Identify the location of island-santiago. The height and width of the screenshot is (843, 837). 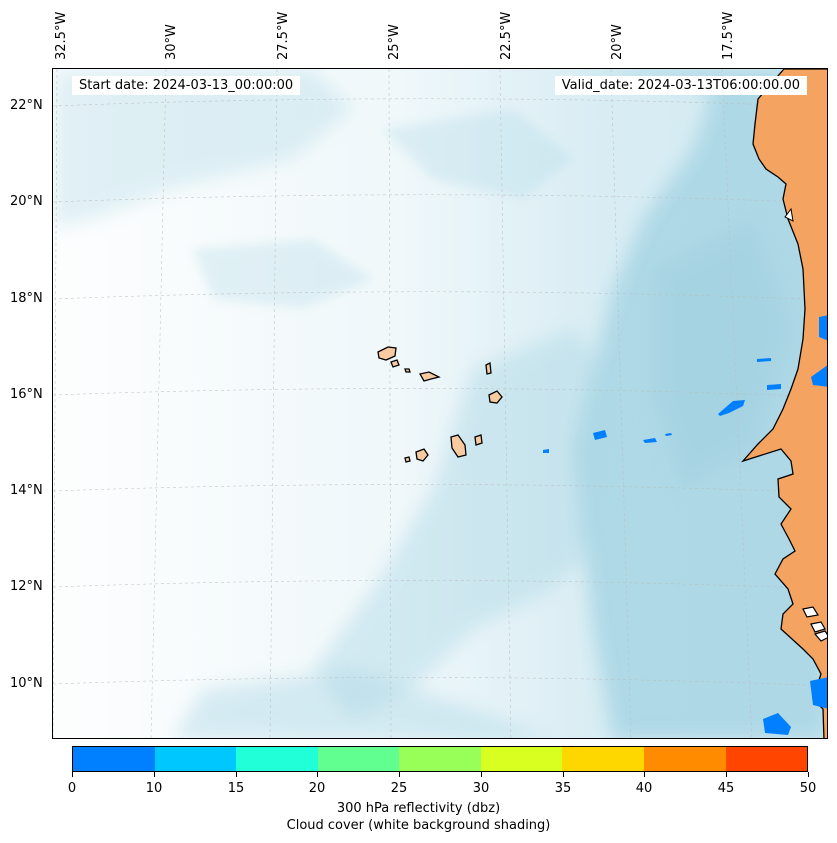
(458, 446).